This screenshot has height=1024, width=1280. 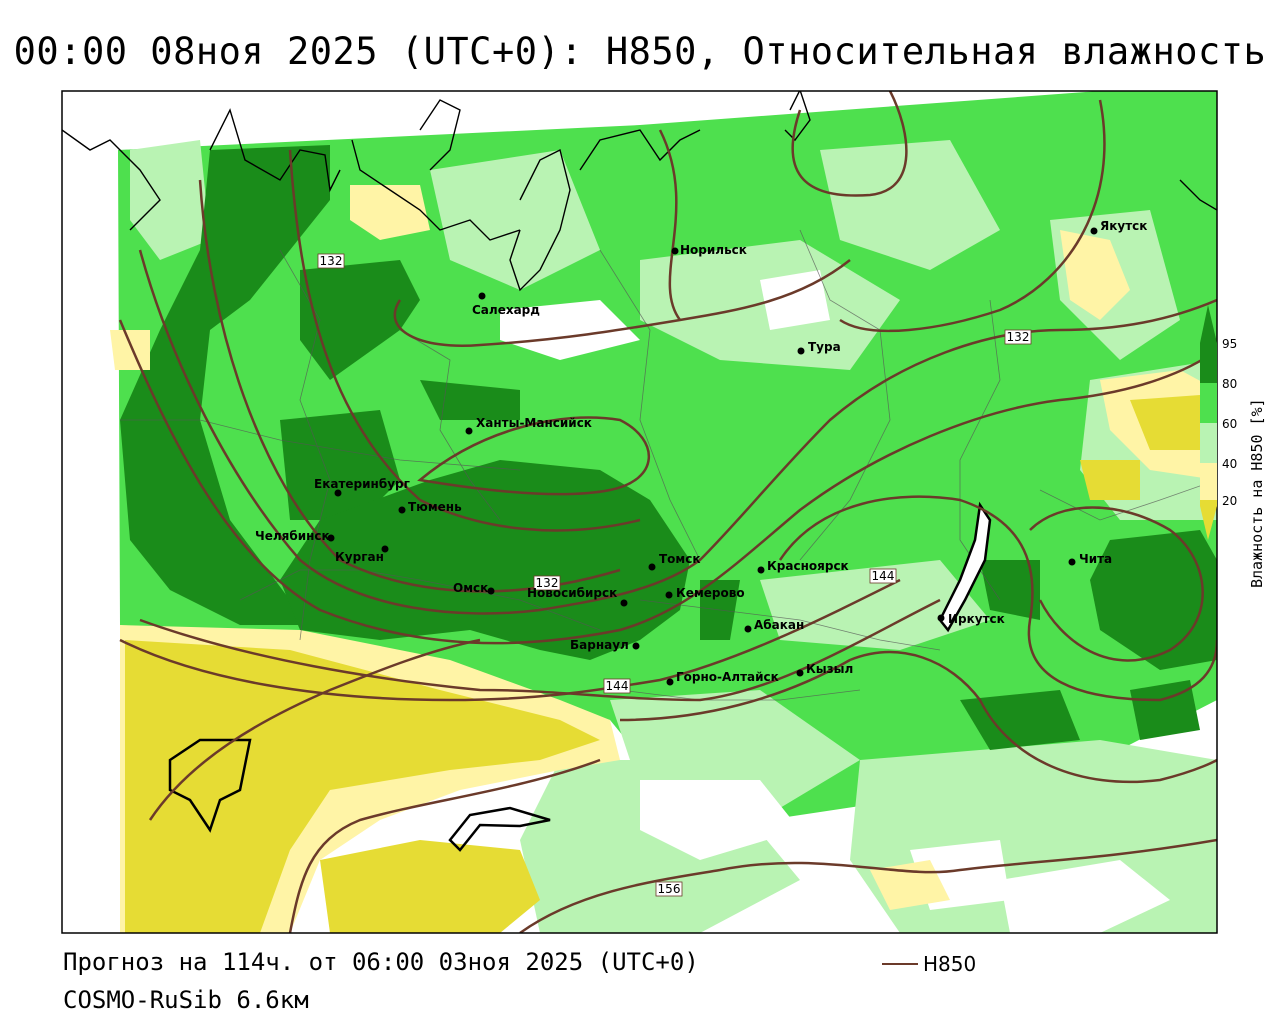 What do you see at coordinates (572, 593) in the screenshot?
I see `svg-text: Новосибирск` at bounding box center [572, 593].